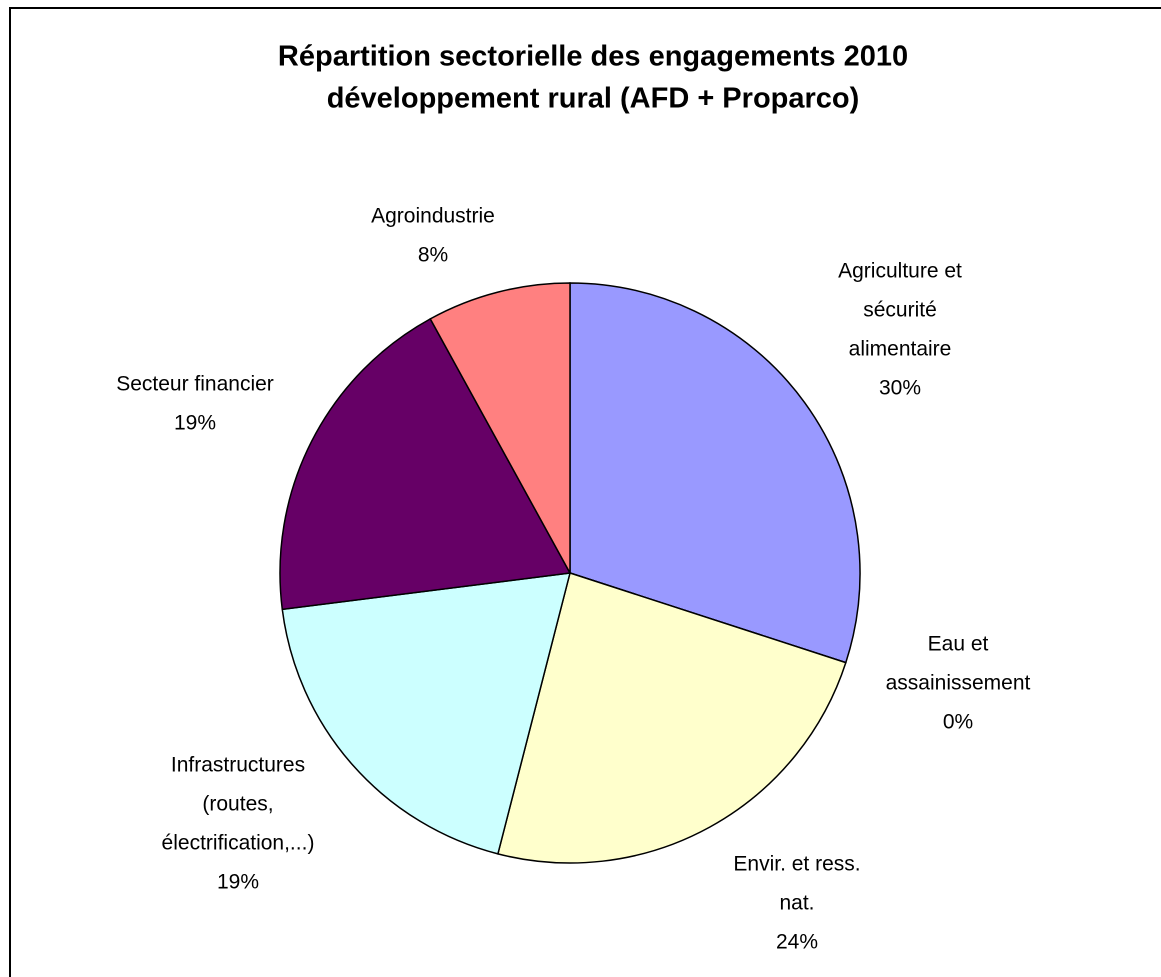  What do you see at coordinates (900, 310) in the screenshot?
I see `slice-label: sécurité` at bounding box center [900, 310].